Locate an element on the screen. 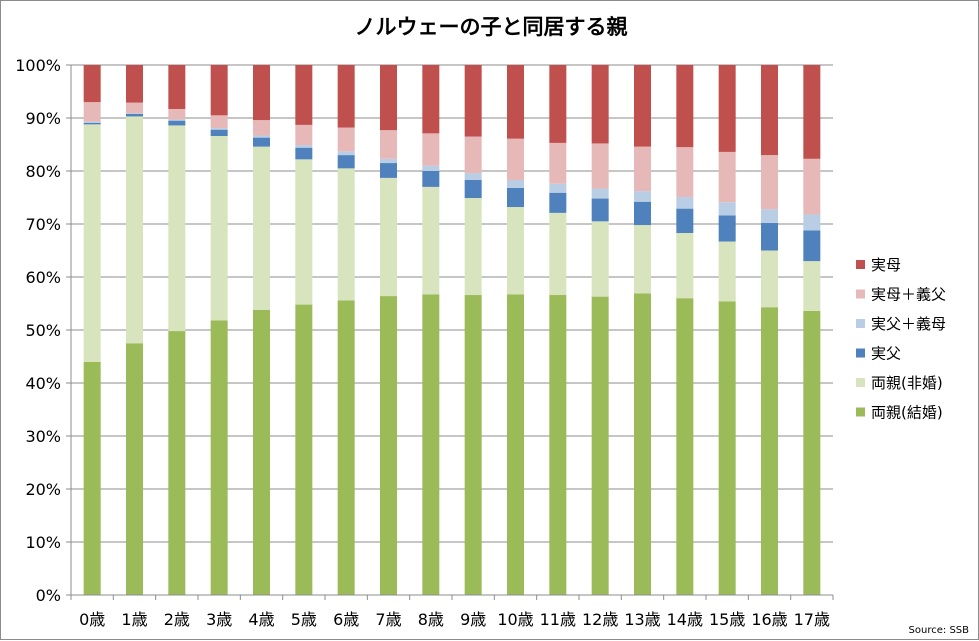  x-tick-label: 10歳 is located at coordinates (515, 619).